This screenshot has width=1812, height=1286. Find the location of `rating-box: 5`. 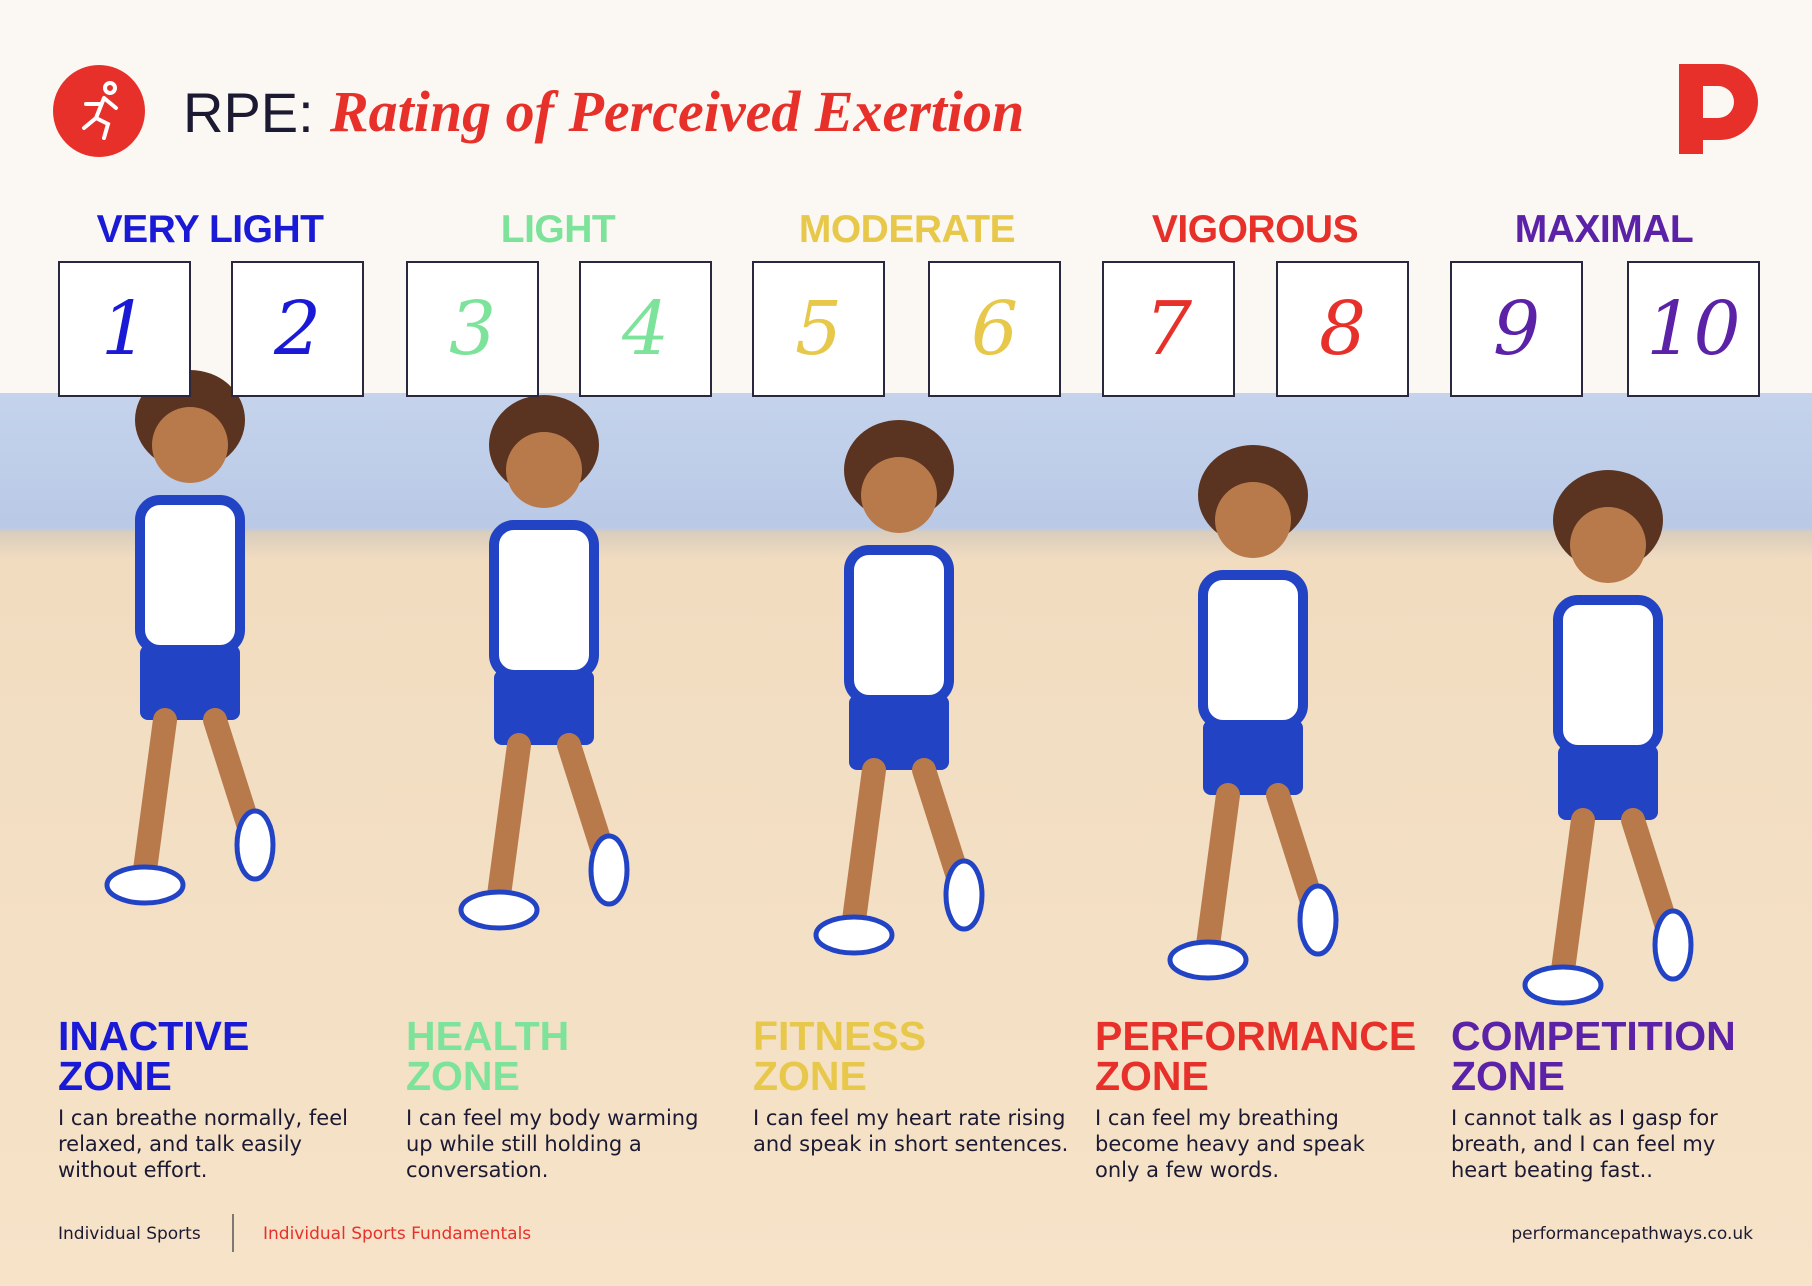

rating-box: 5 is located at coordinates (818, 329).